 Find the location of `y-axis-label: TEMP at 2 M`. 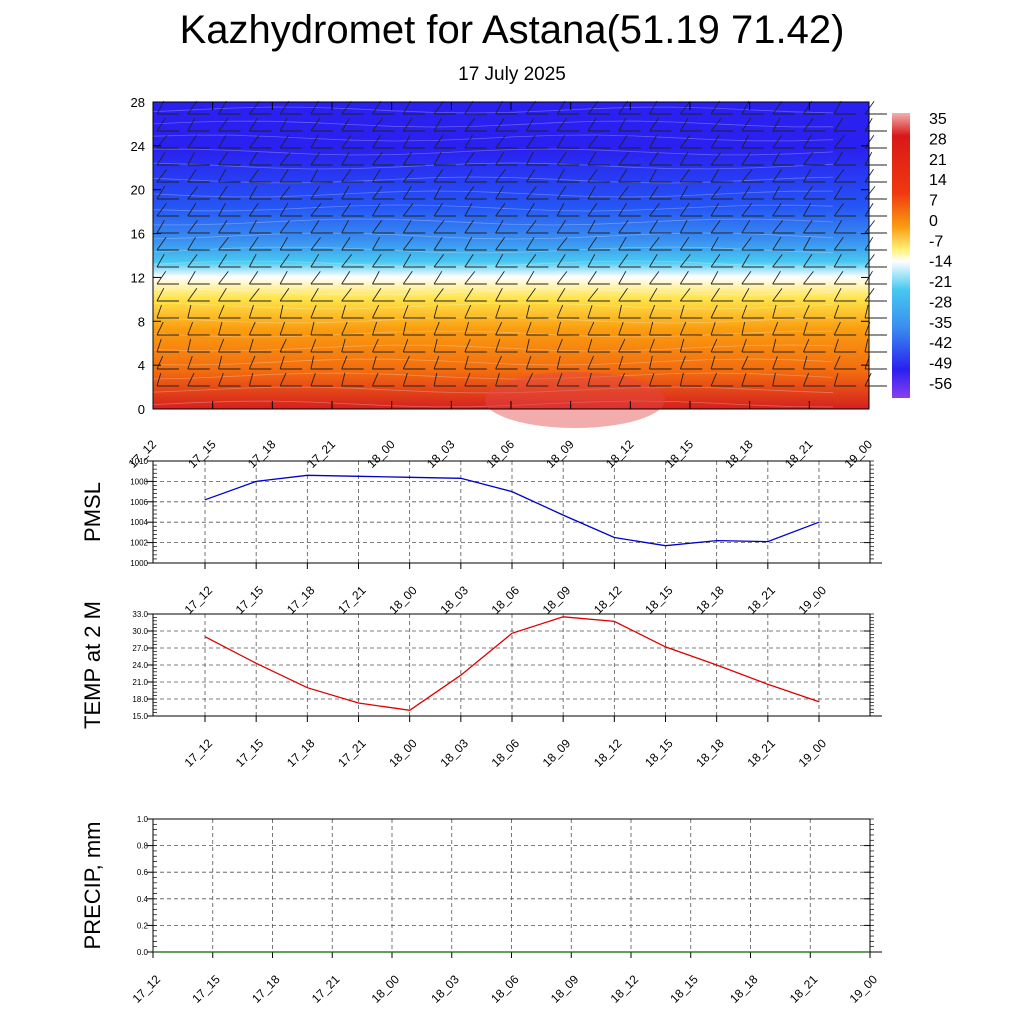

y-axis-label: TEMP at 2 M is located at coordinates (92, 665).